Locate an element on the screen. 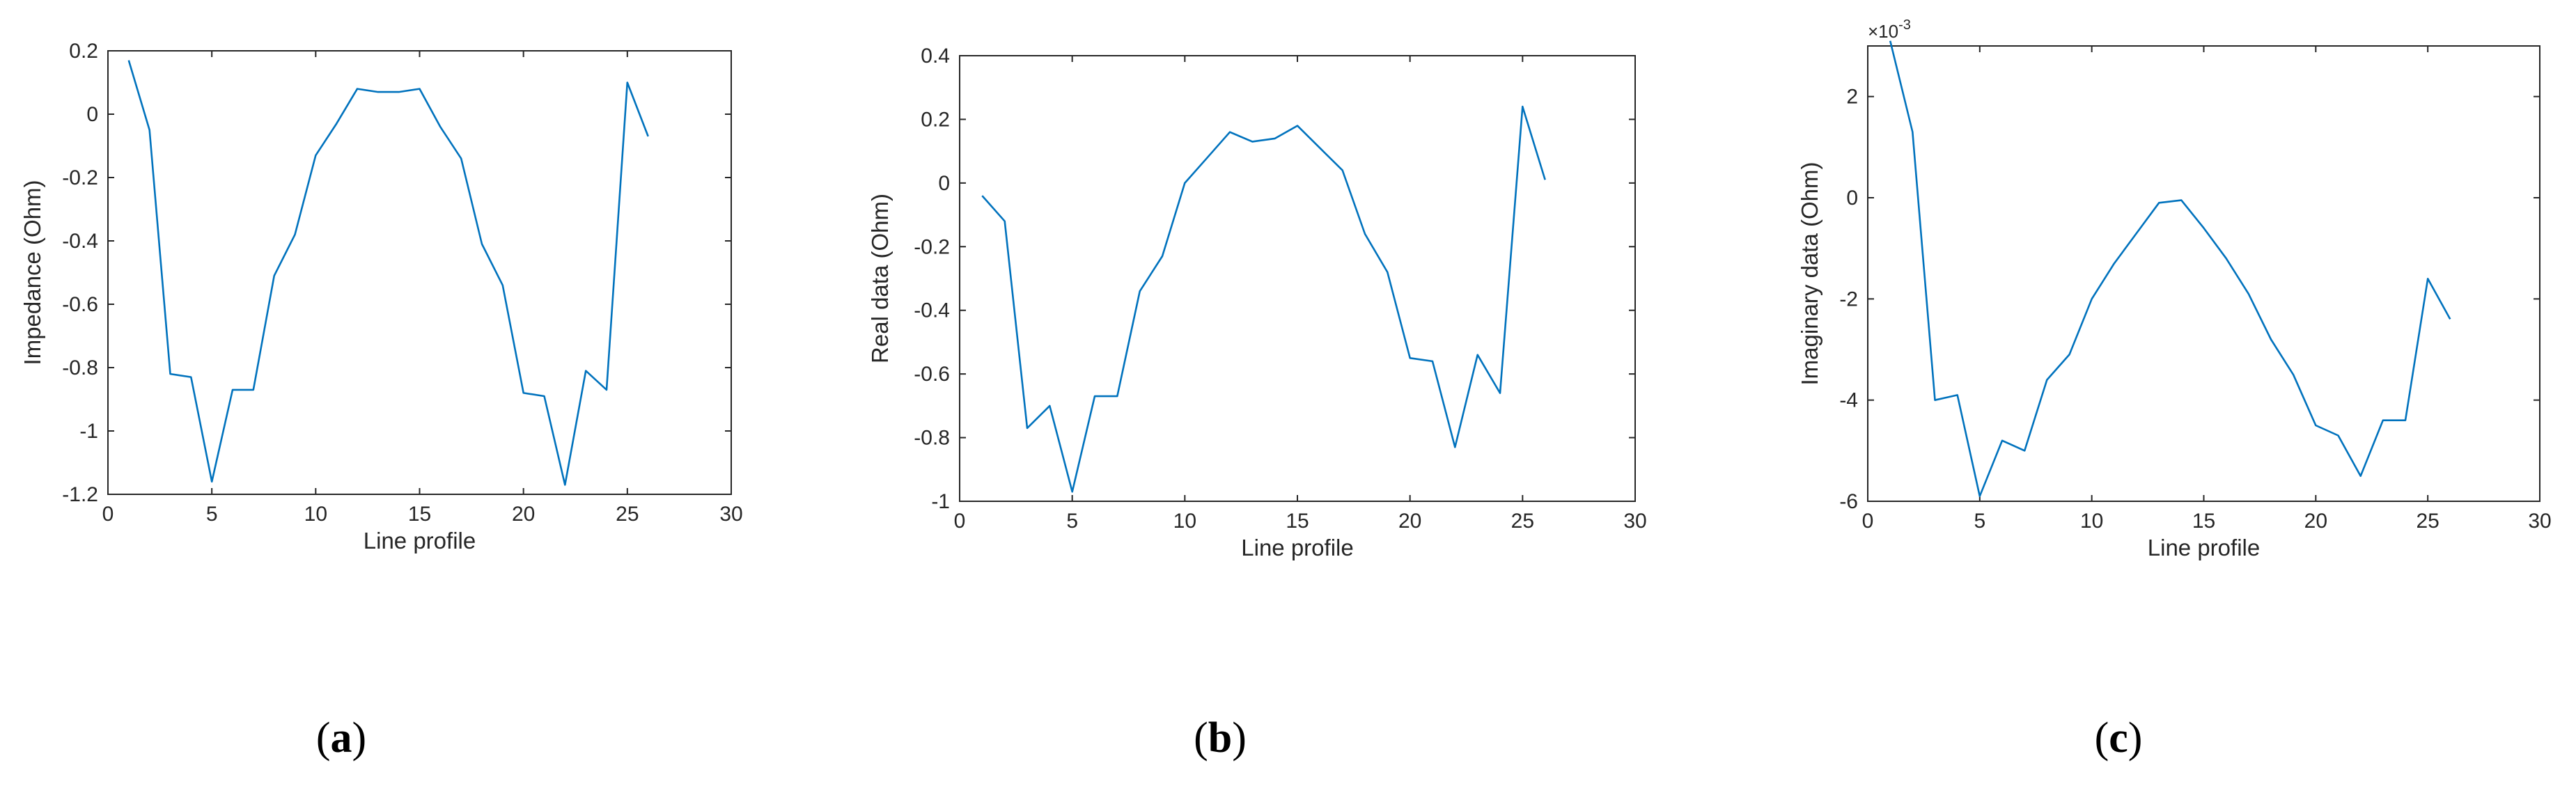  panel-label: (a) is located at coordinates (341, 738).